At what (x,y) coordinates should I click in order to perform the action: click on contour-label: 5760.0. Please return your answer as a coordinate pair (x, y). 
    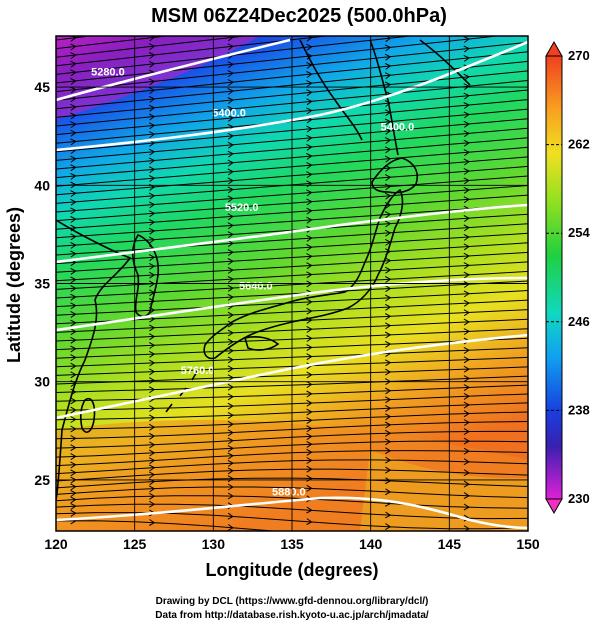
    Looking at the image, I should click on (198, 371).